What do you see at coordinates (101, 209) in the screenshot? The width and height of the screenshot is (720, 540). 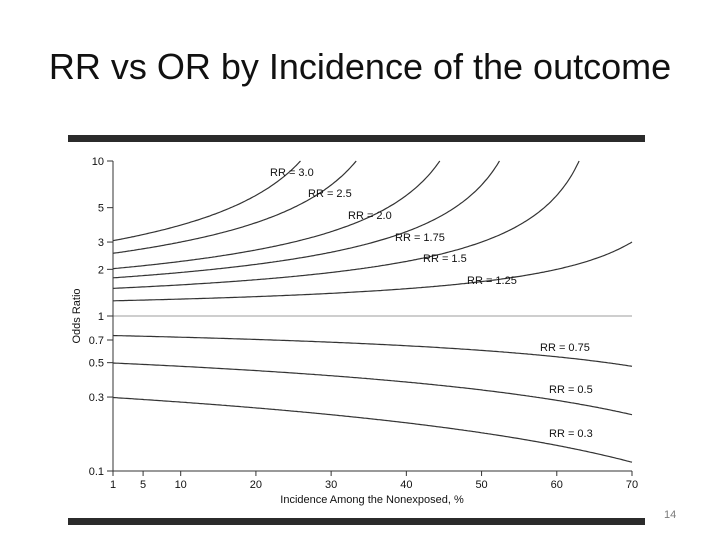 I see `y-tick-label: 5` at bounding box center [101, 209].